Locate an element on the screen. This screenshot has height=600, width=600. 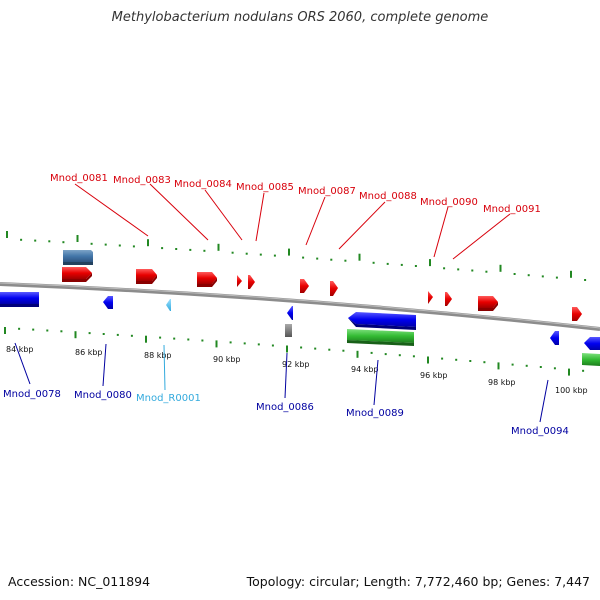
gene-label-mnod-0080: Mnod_0080 is located at coordinates (103, 395).